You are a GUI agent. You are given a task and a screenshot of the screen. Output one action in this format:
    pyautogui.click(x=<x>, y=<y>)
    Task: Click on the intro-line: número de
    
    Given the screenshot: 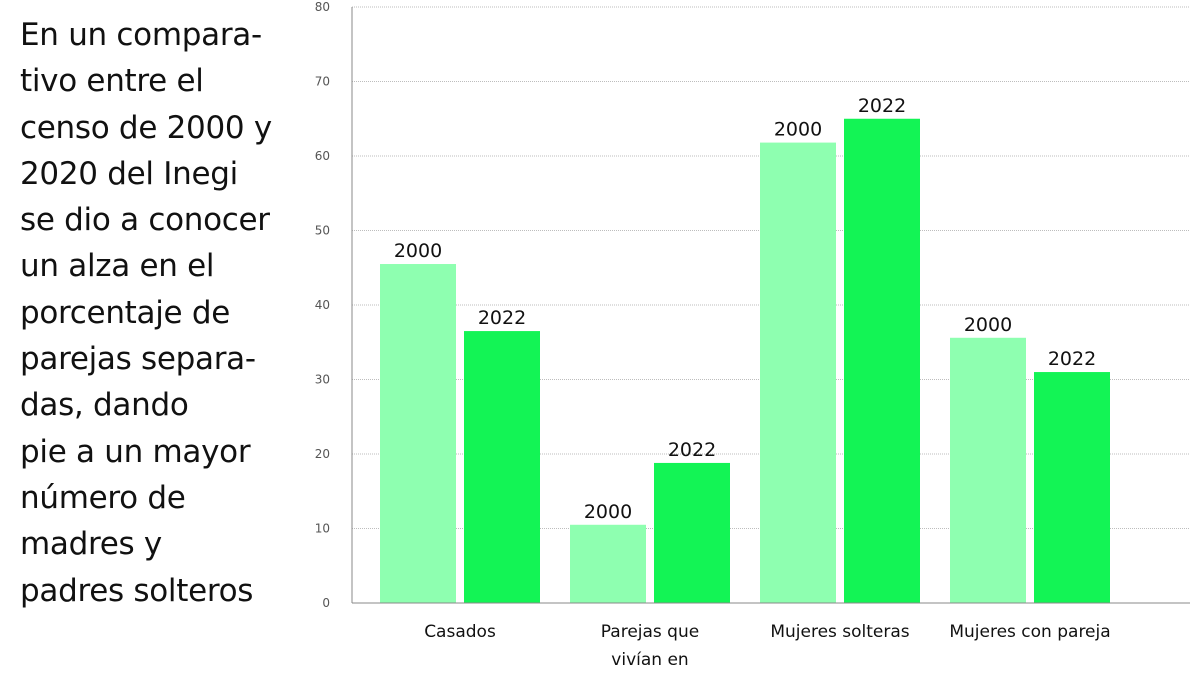 What is the action you would take?
    pyautogui.click(x=103, y=497)
    